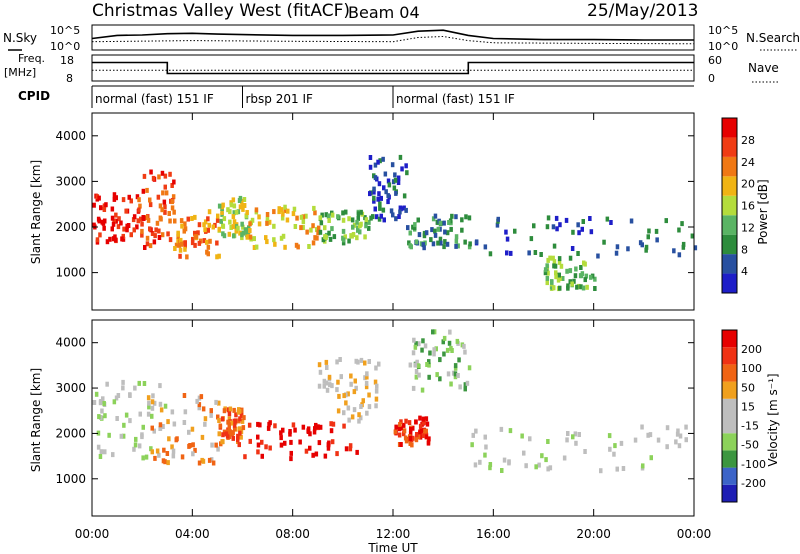 This screenshot has width=800, height=554. I want to click on power-colorbar: 4 8 12 16 20 24 28, so click(738, 205).